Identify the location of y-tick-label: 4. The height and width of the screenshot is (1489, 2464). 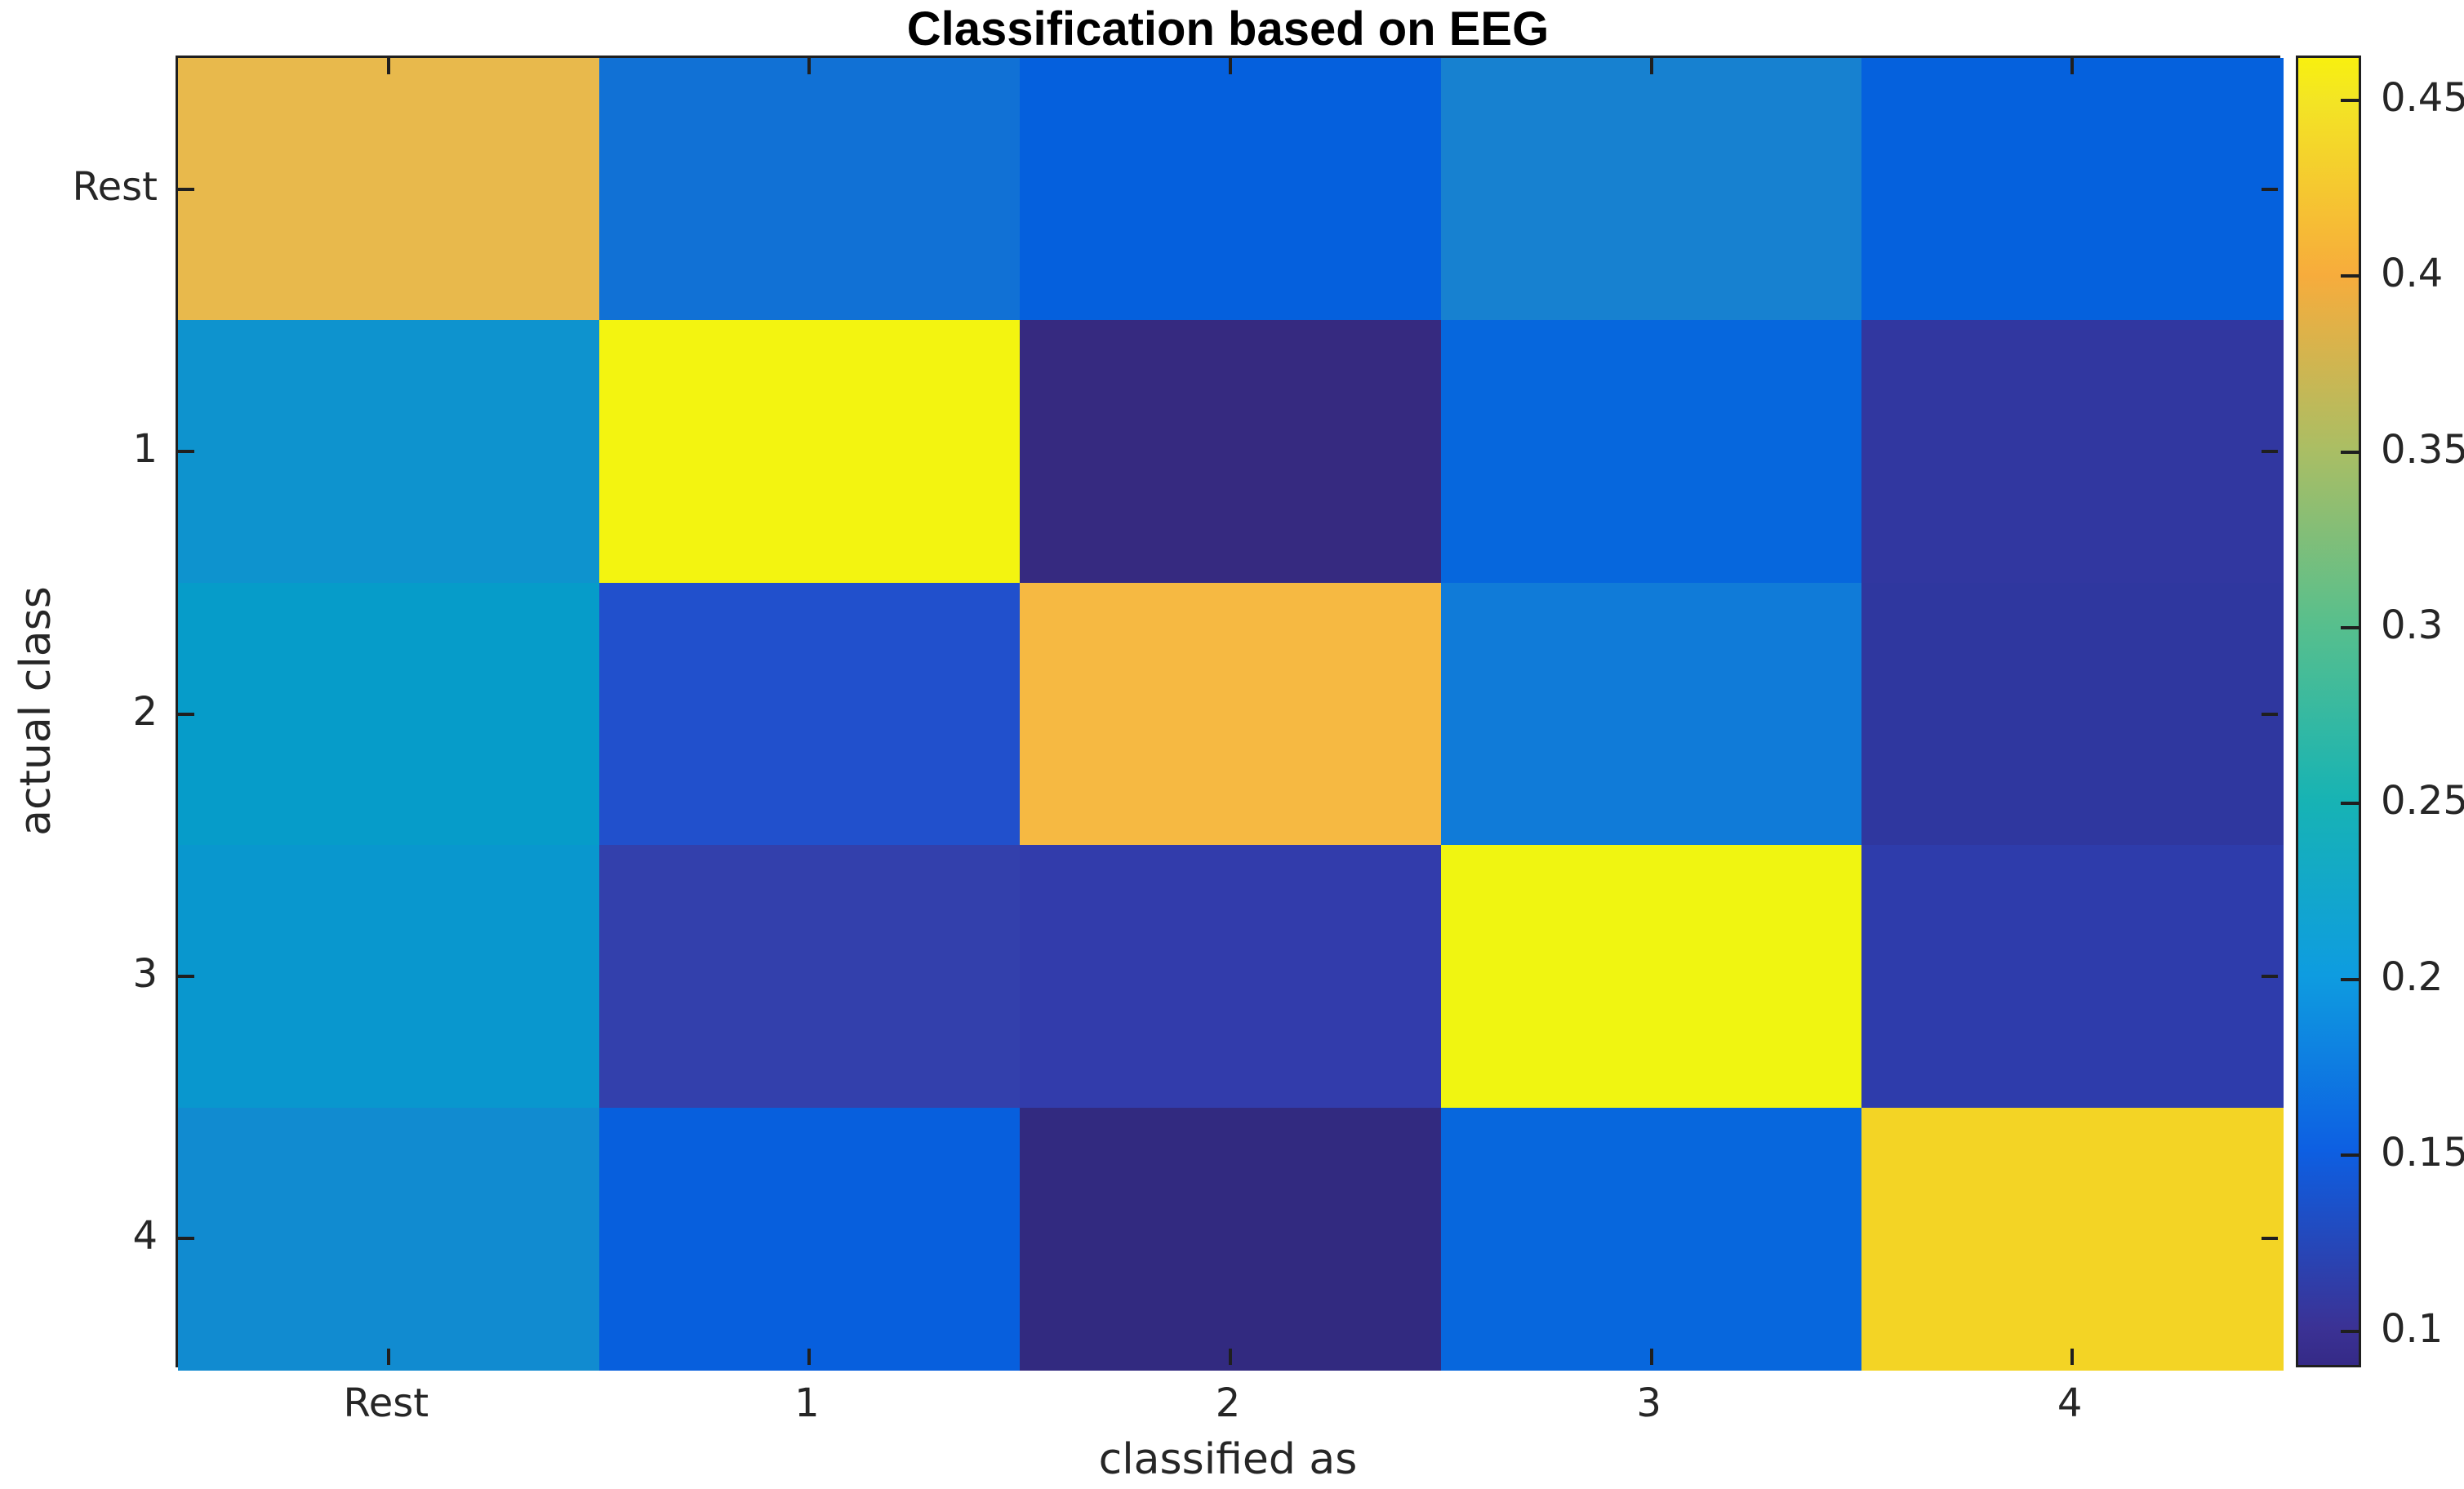
(145, 1236).